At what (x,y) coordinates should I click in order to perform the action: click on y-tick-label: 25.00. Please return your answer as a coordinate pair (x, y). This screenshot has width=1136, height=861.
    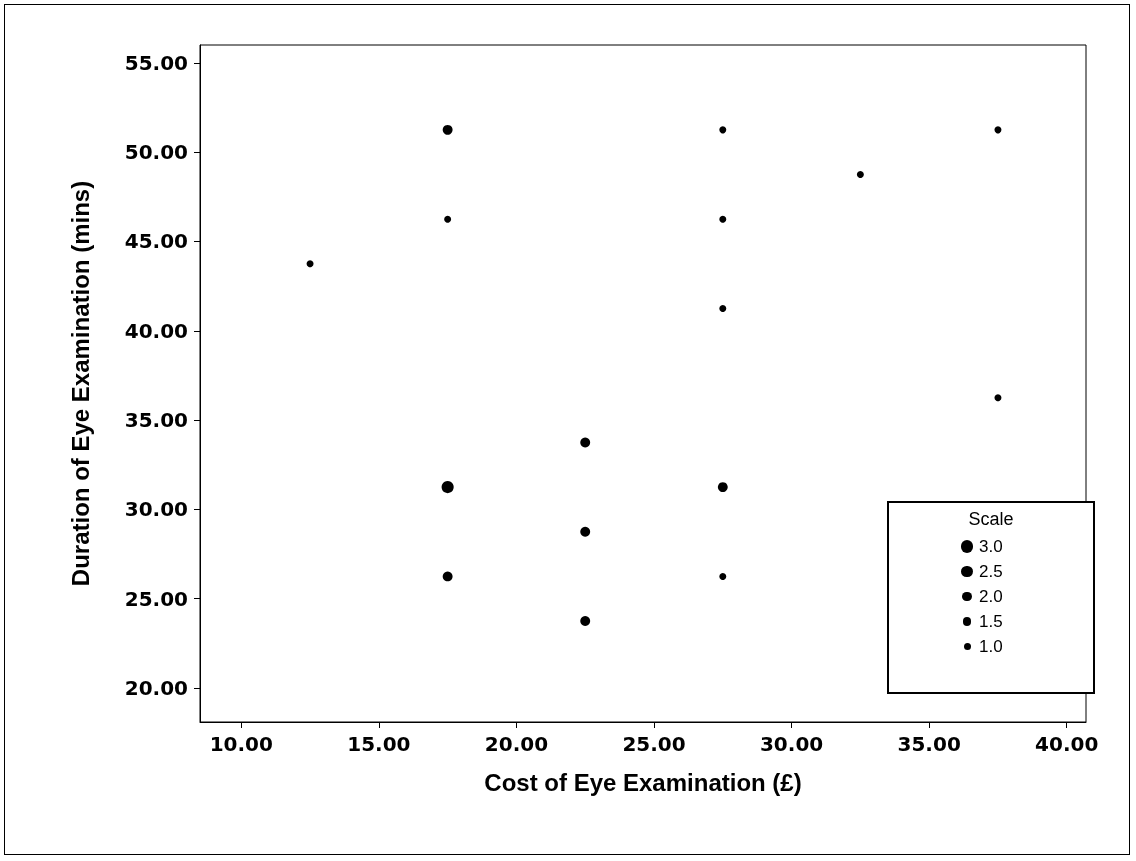
    Looking at the image, I should click on (156, 598).